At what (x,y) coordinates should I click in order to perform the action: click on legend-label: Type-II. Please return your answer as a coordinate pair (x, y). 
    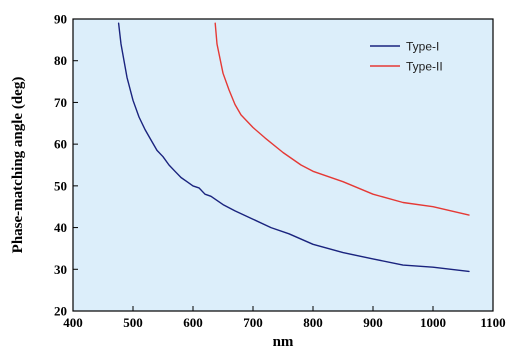
    Looking at the image, I should click on (424, 67).